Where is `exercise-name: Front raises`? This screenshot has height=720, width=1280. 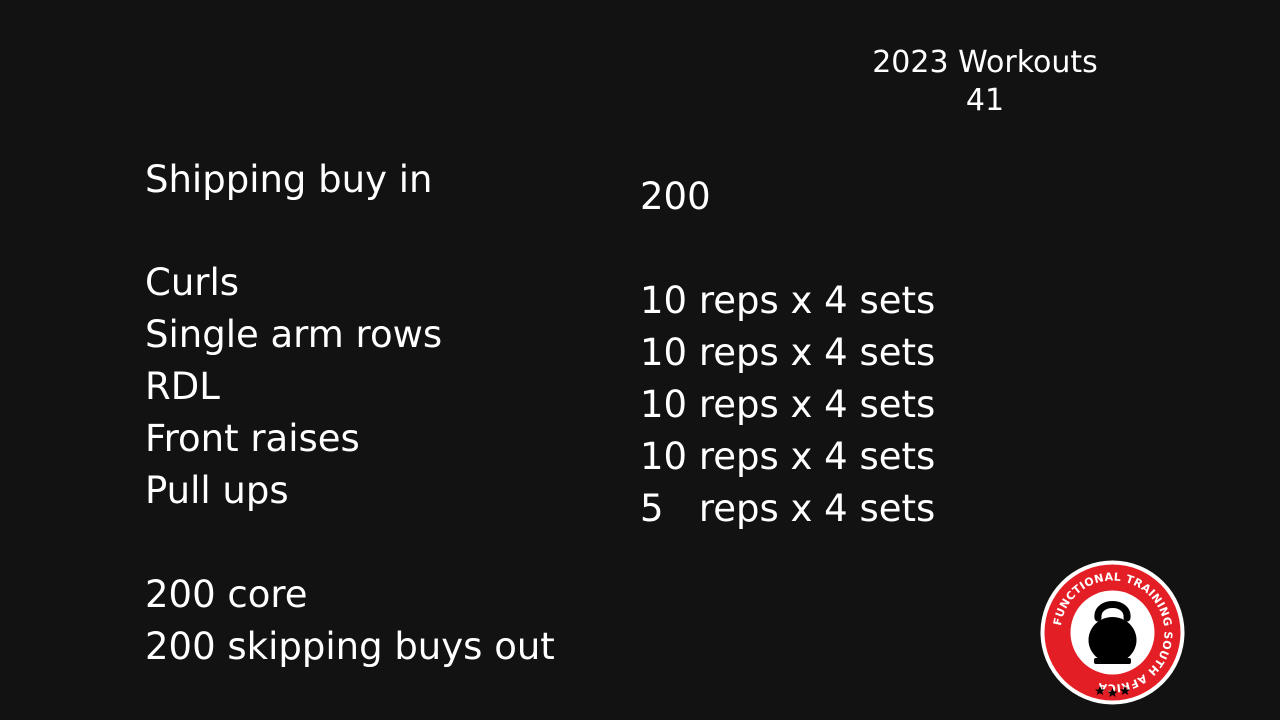 exercise-name: Front raises is located at coordinates (252, 438).